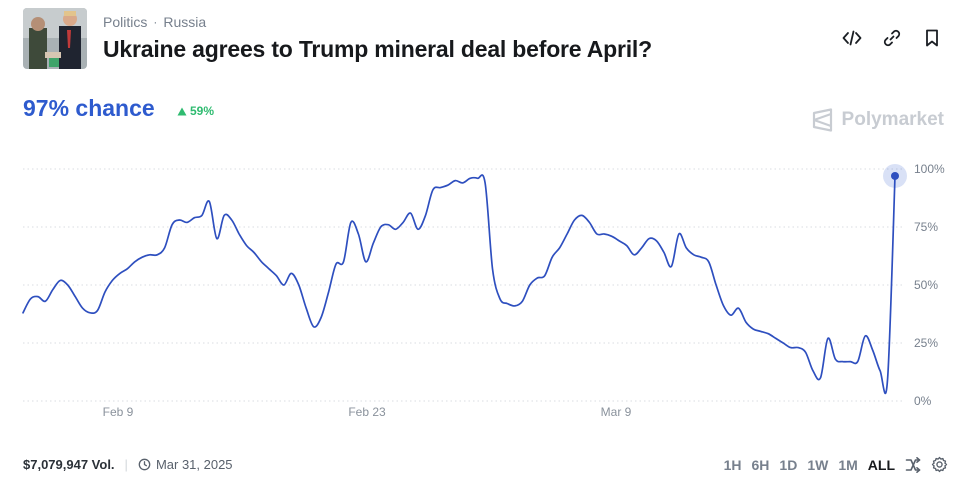 This screenshot has width=964, height=486. Describe the element at coordinates (616, 412) in the screenshot. I see `x-tick-label: Mar 9` at that location.